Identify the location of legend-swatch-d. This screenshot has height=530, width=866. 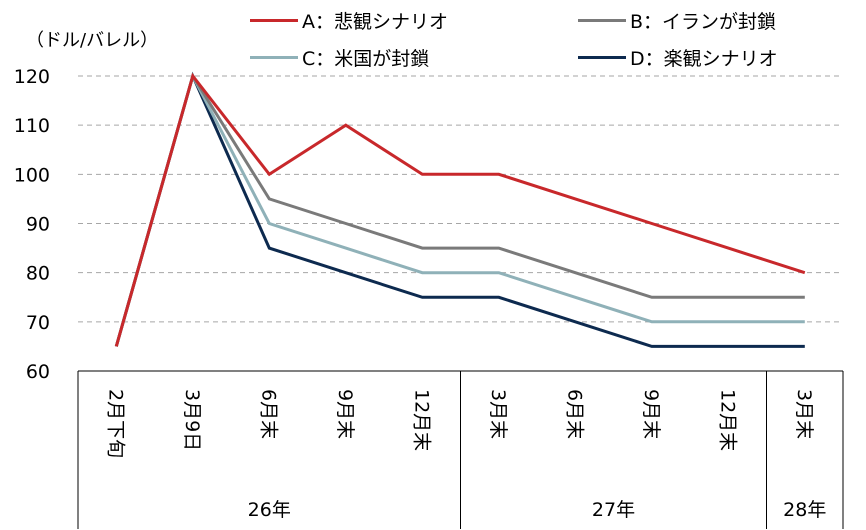
(602, 57).